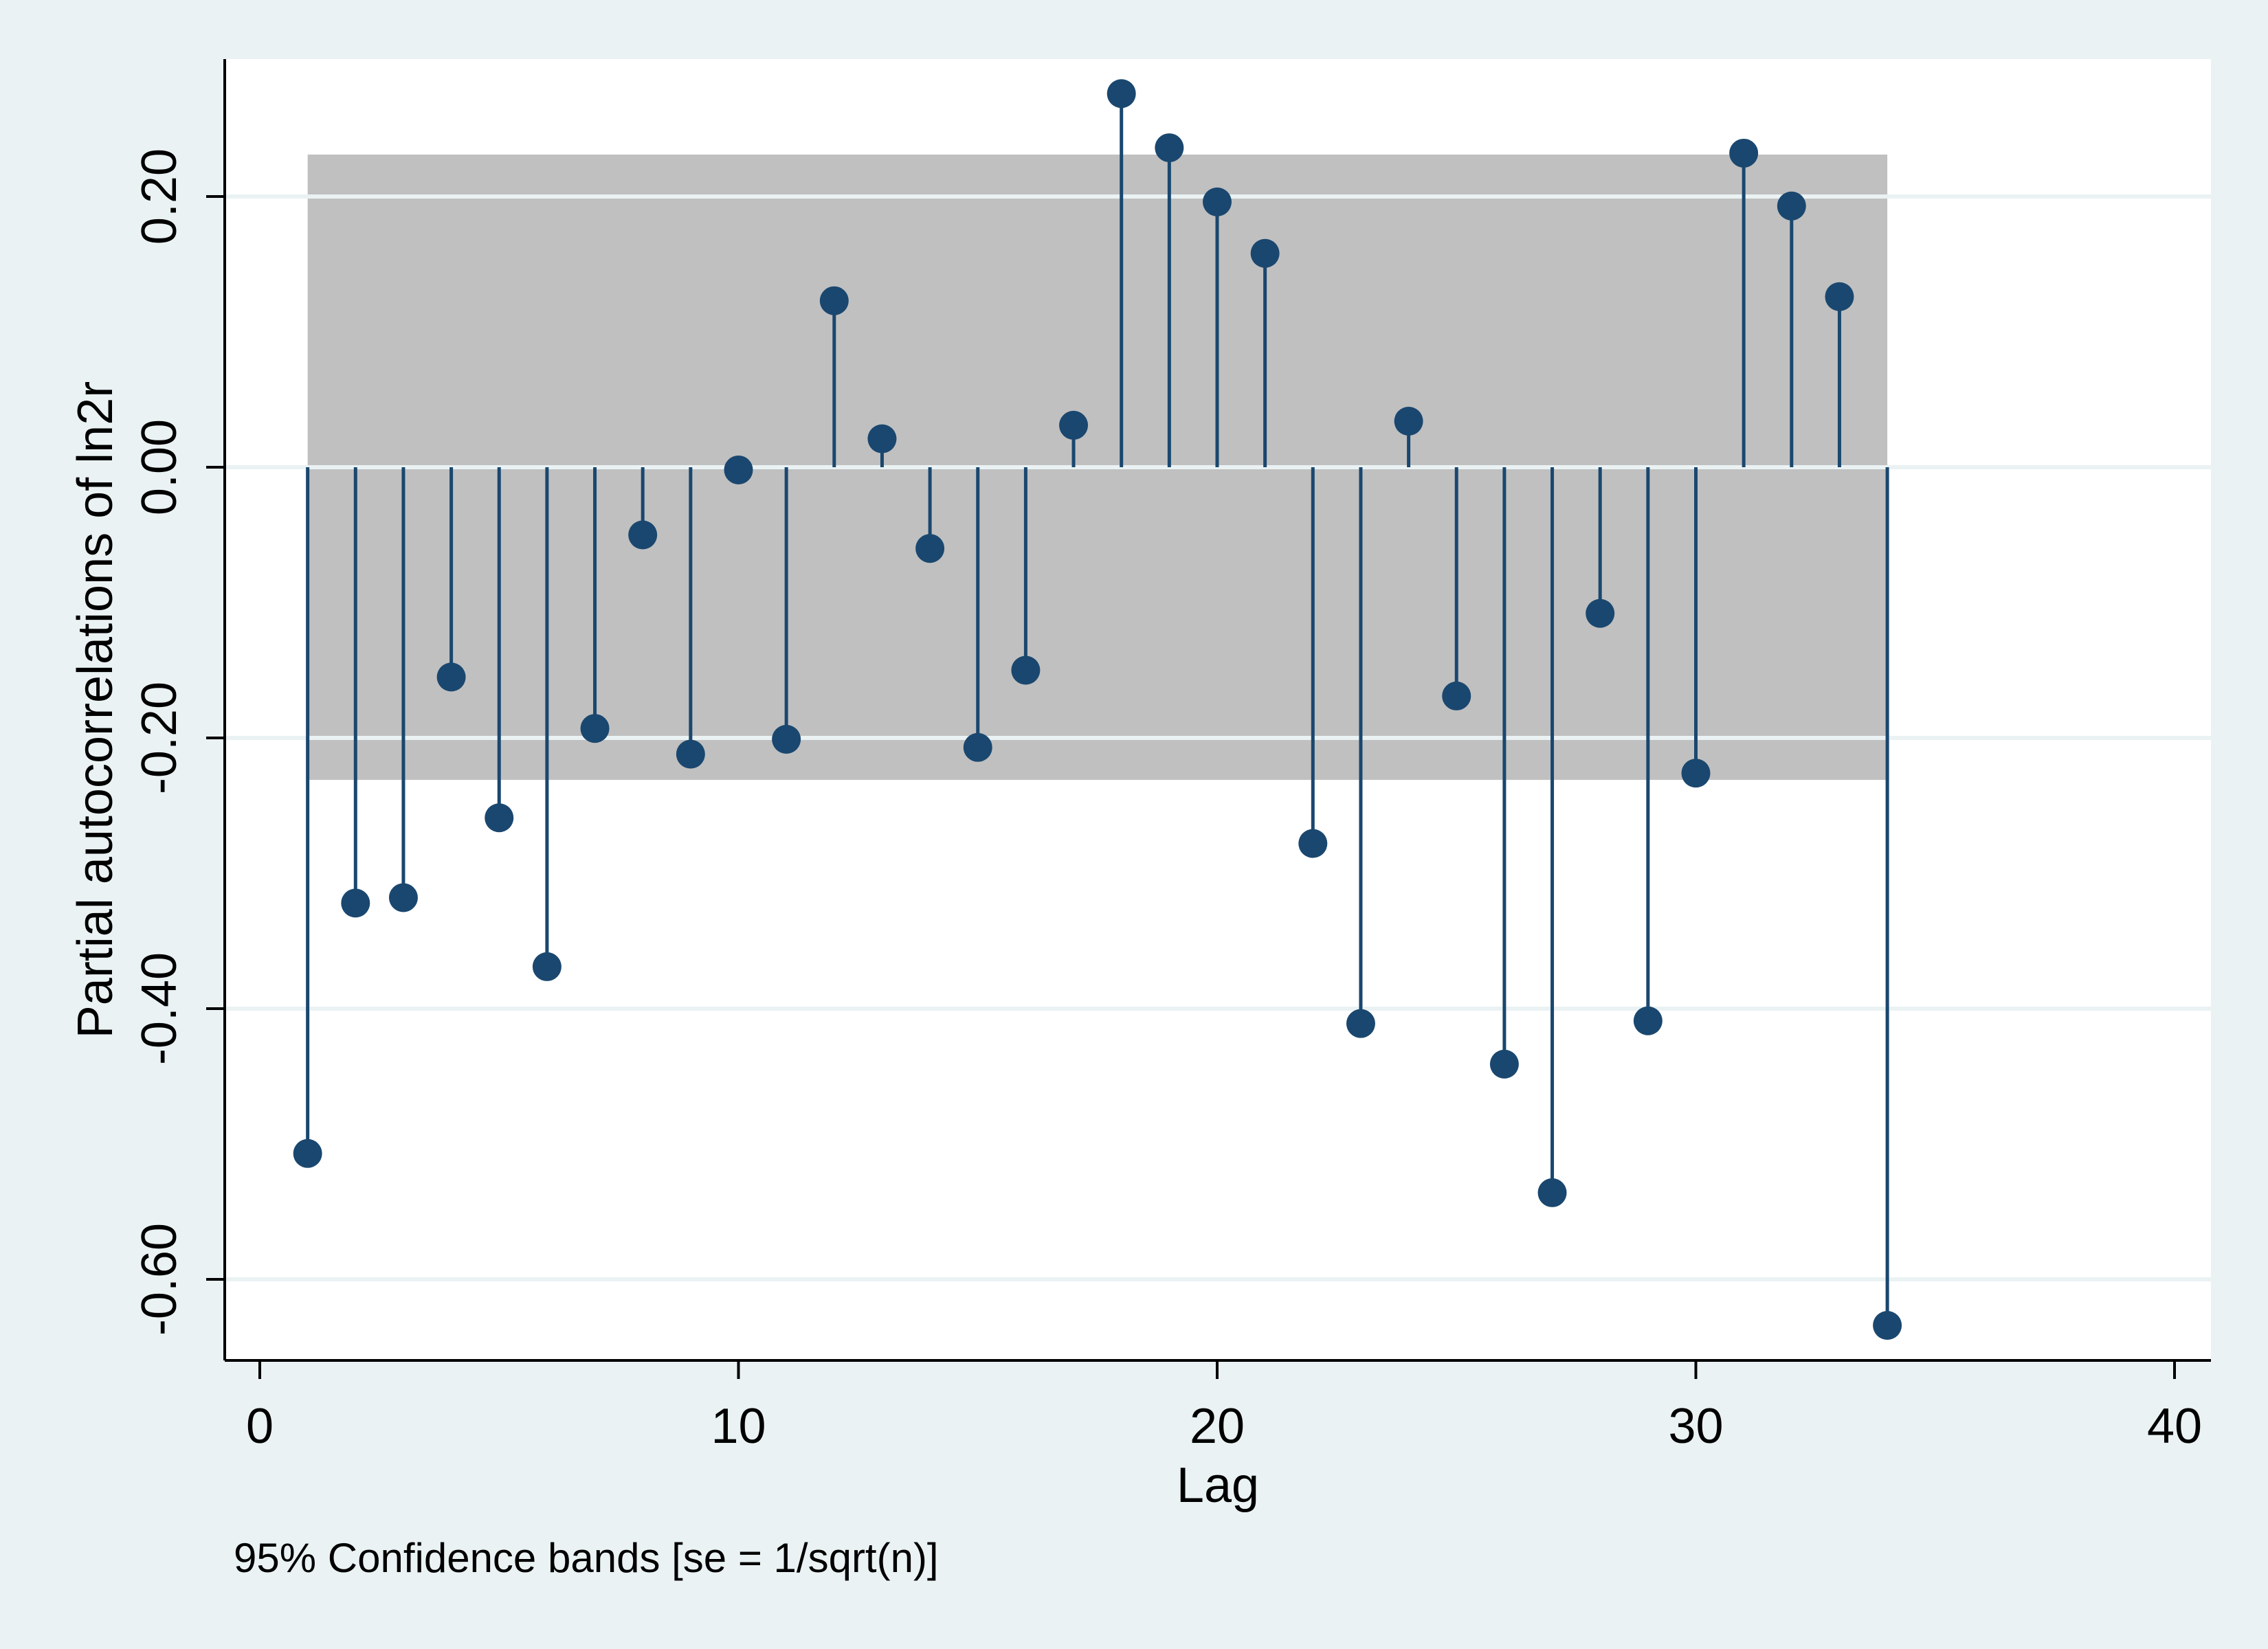  Describe the element at coordinates (159, 1008) in the screenshot. I see `y-tick-label: -0.40` at that location.